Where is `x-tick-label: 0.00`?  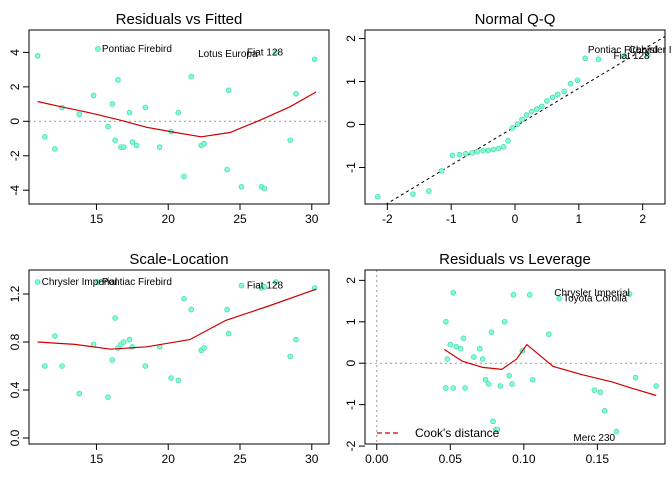 x-tick-label: 0.00 is located at coordinates (377, 459).